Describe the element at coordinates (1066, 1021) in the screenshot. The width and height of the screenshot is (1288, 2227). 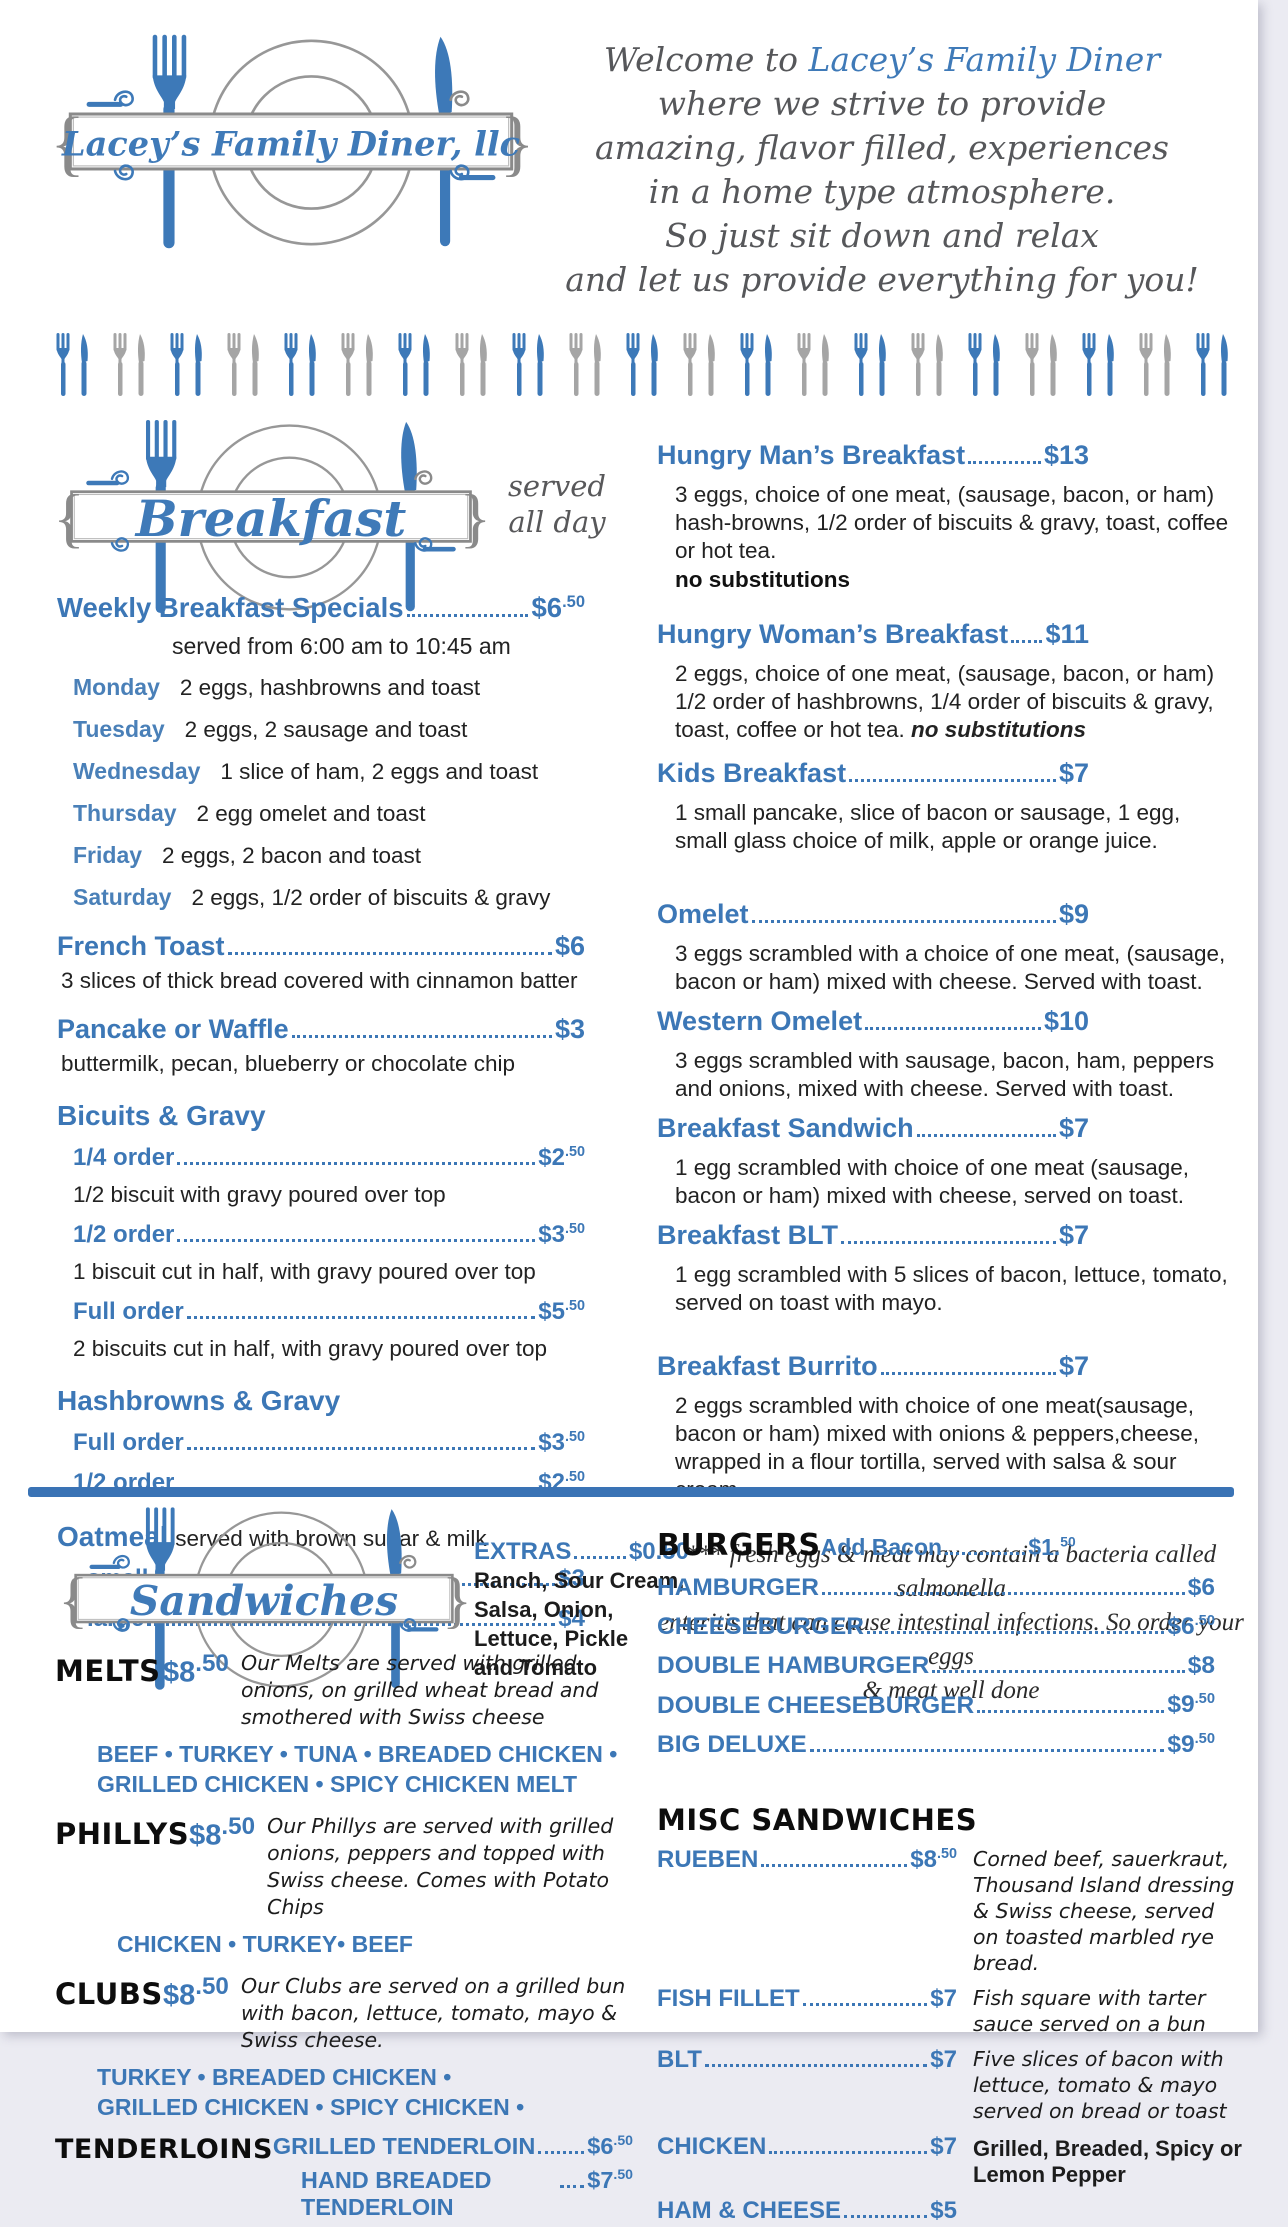
I see `item-price: $10` at that location.